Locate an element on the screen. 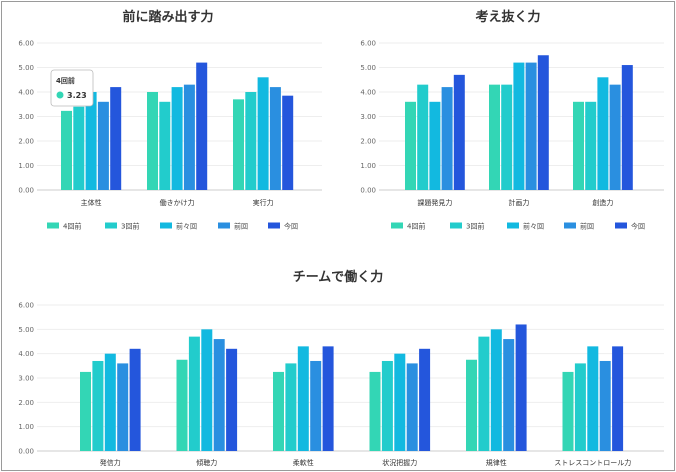  legend-label: 3回前 is located at coordinates (130, 226).